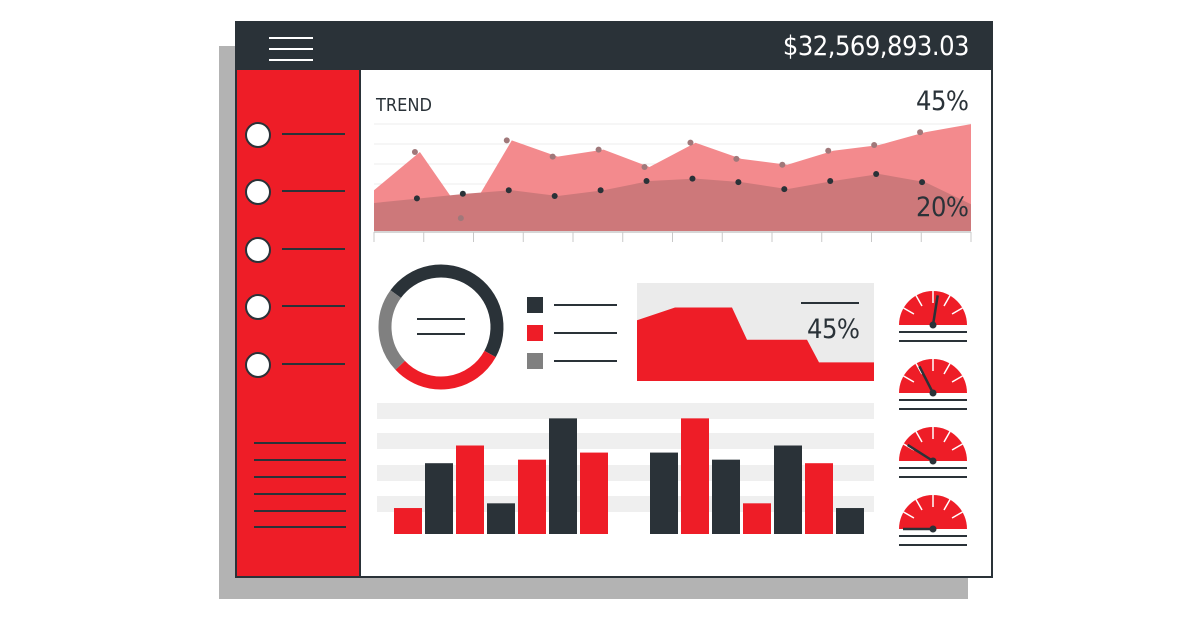 The width and height of the screenshot is (1200, 630). Describe the element at coordinates (942, 207) in the screenshot. I see `trend-lower-label: 20%` at that location.